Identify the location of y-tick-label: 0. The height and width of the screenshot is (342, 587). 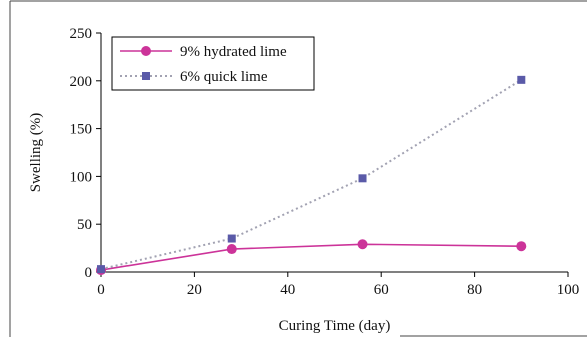
(89, 273).